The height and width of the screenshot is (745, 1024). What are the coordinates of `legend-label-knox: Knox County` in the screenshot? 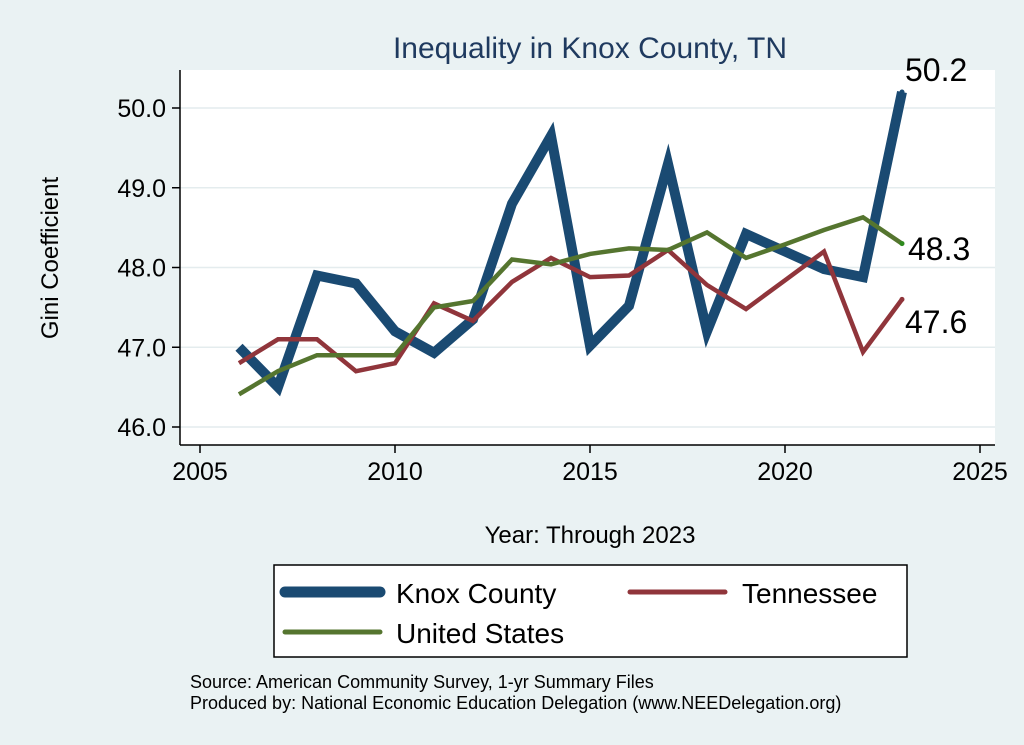 It's located at (476, 593).